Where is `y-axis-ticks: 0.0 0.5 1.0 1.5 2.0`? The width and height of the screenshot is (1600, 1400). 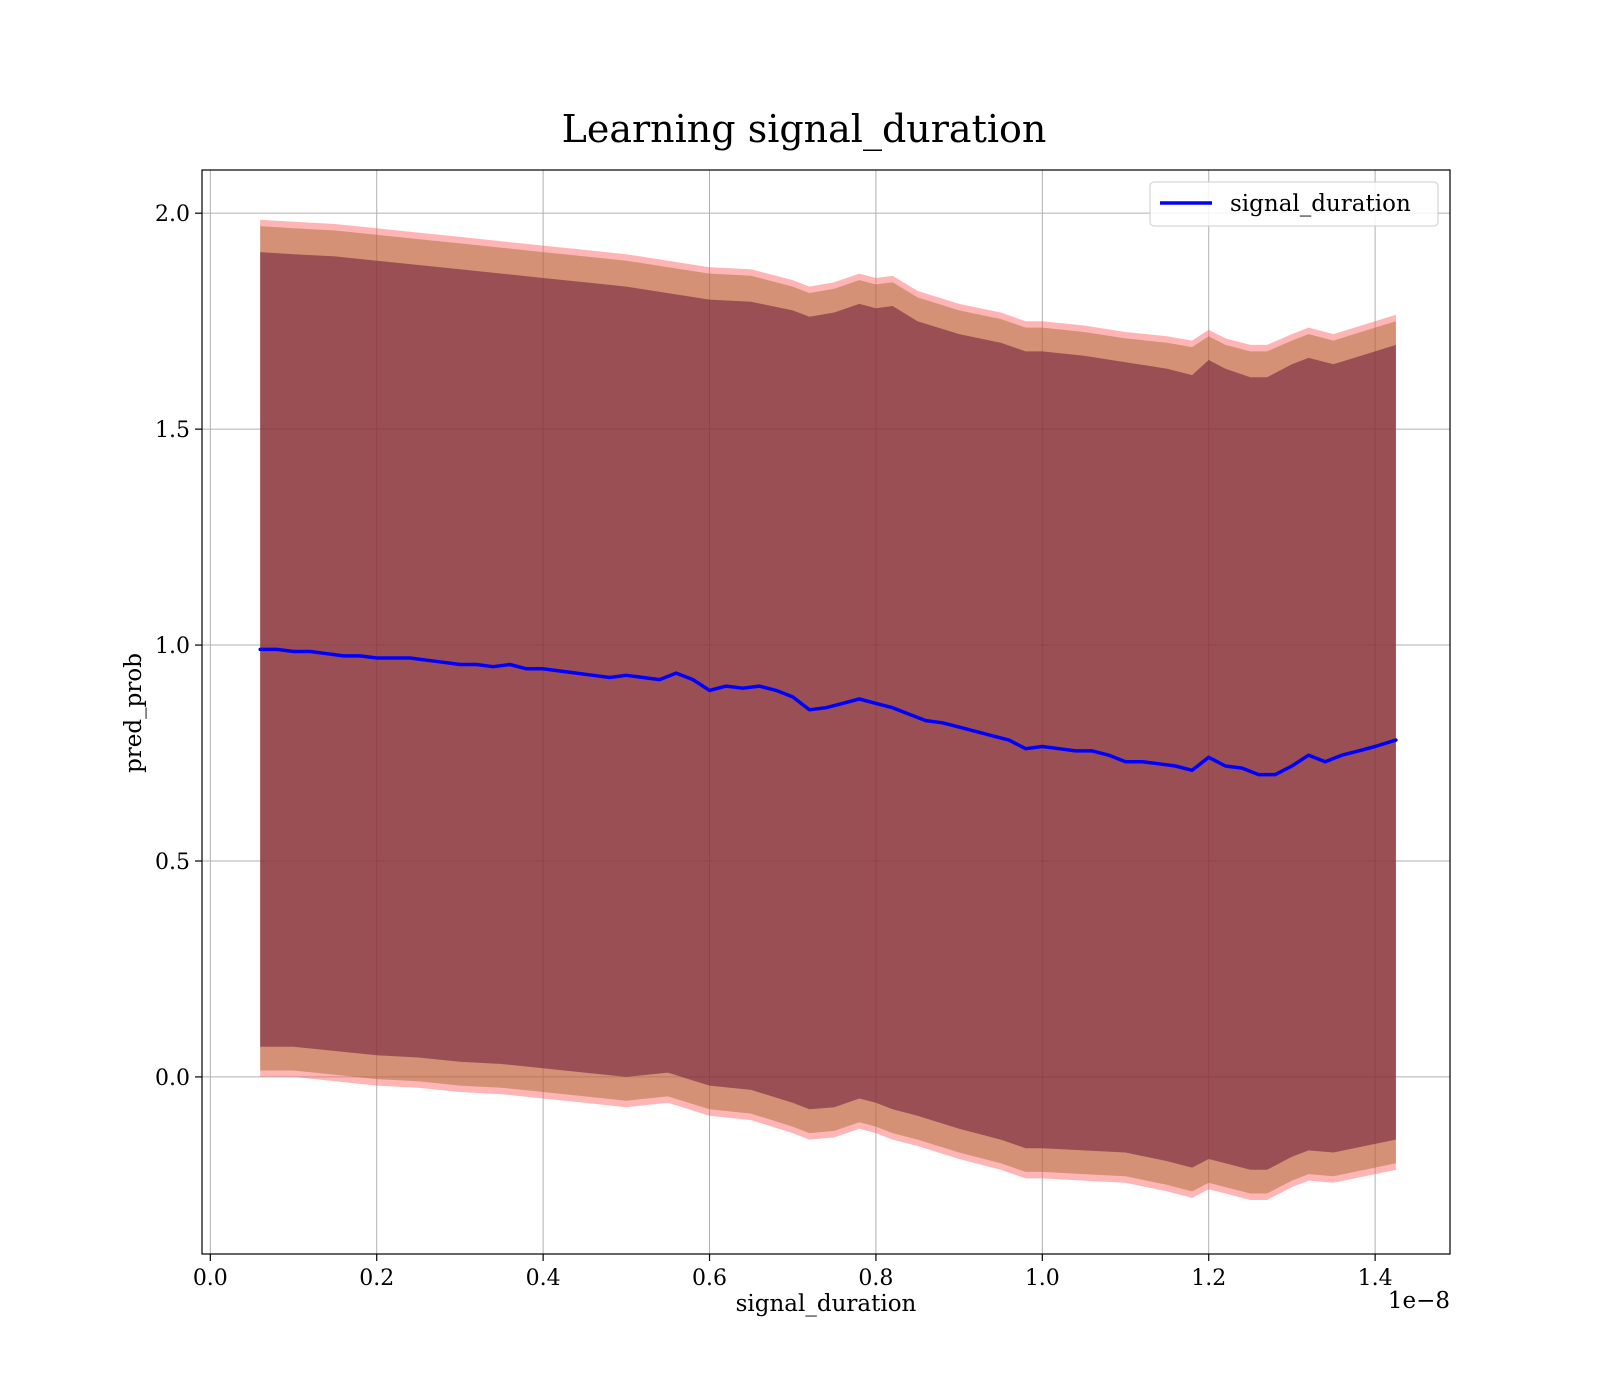
y-axis-ticks: 0.0 0.5 1.0 1.5 2.0 is located at coordinates (178, 646).